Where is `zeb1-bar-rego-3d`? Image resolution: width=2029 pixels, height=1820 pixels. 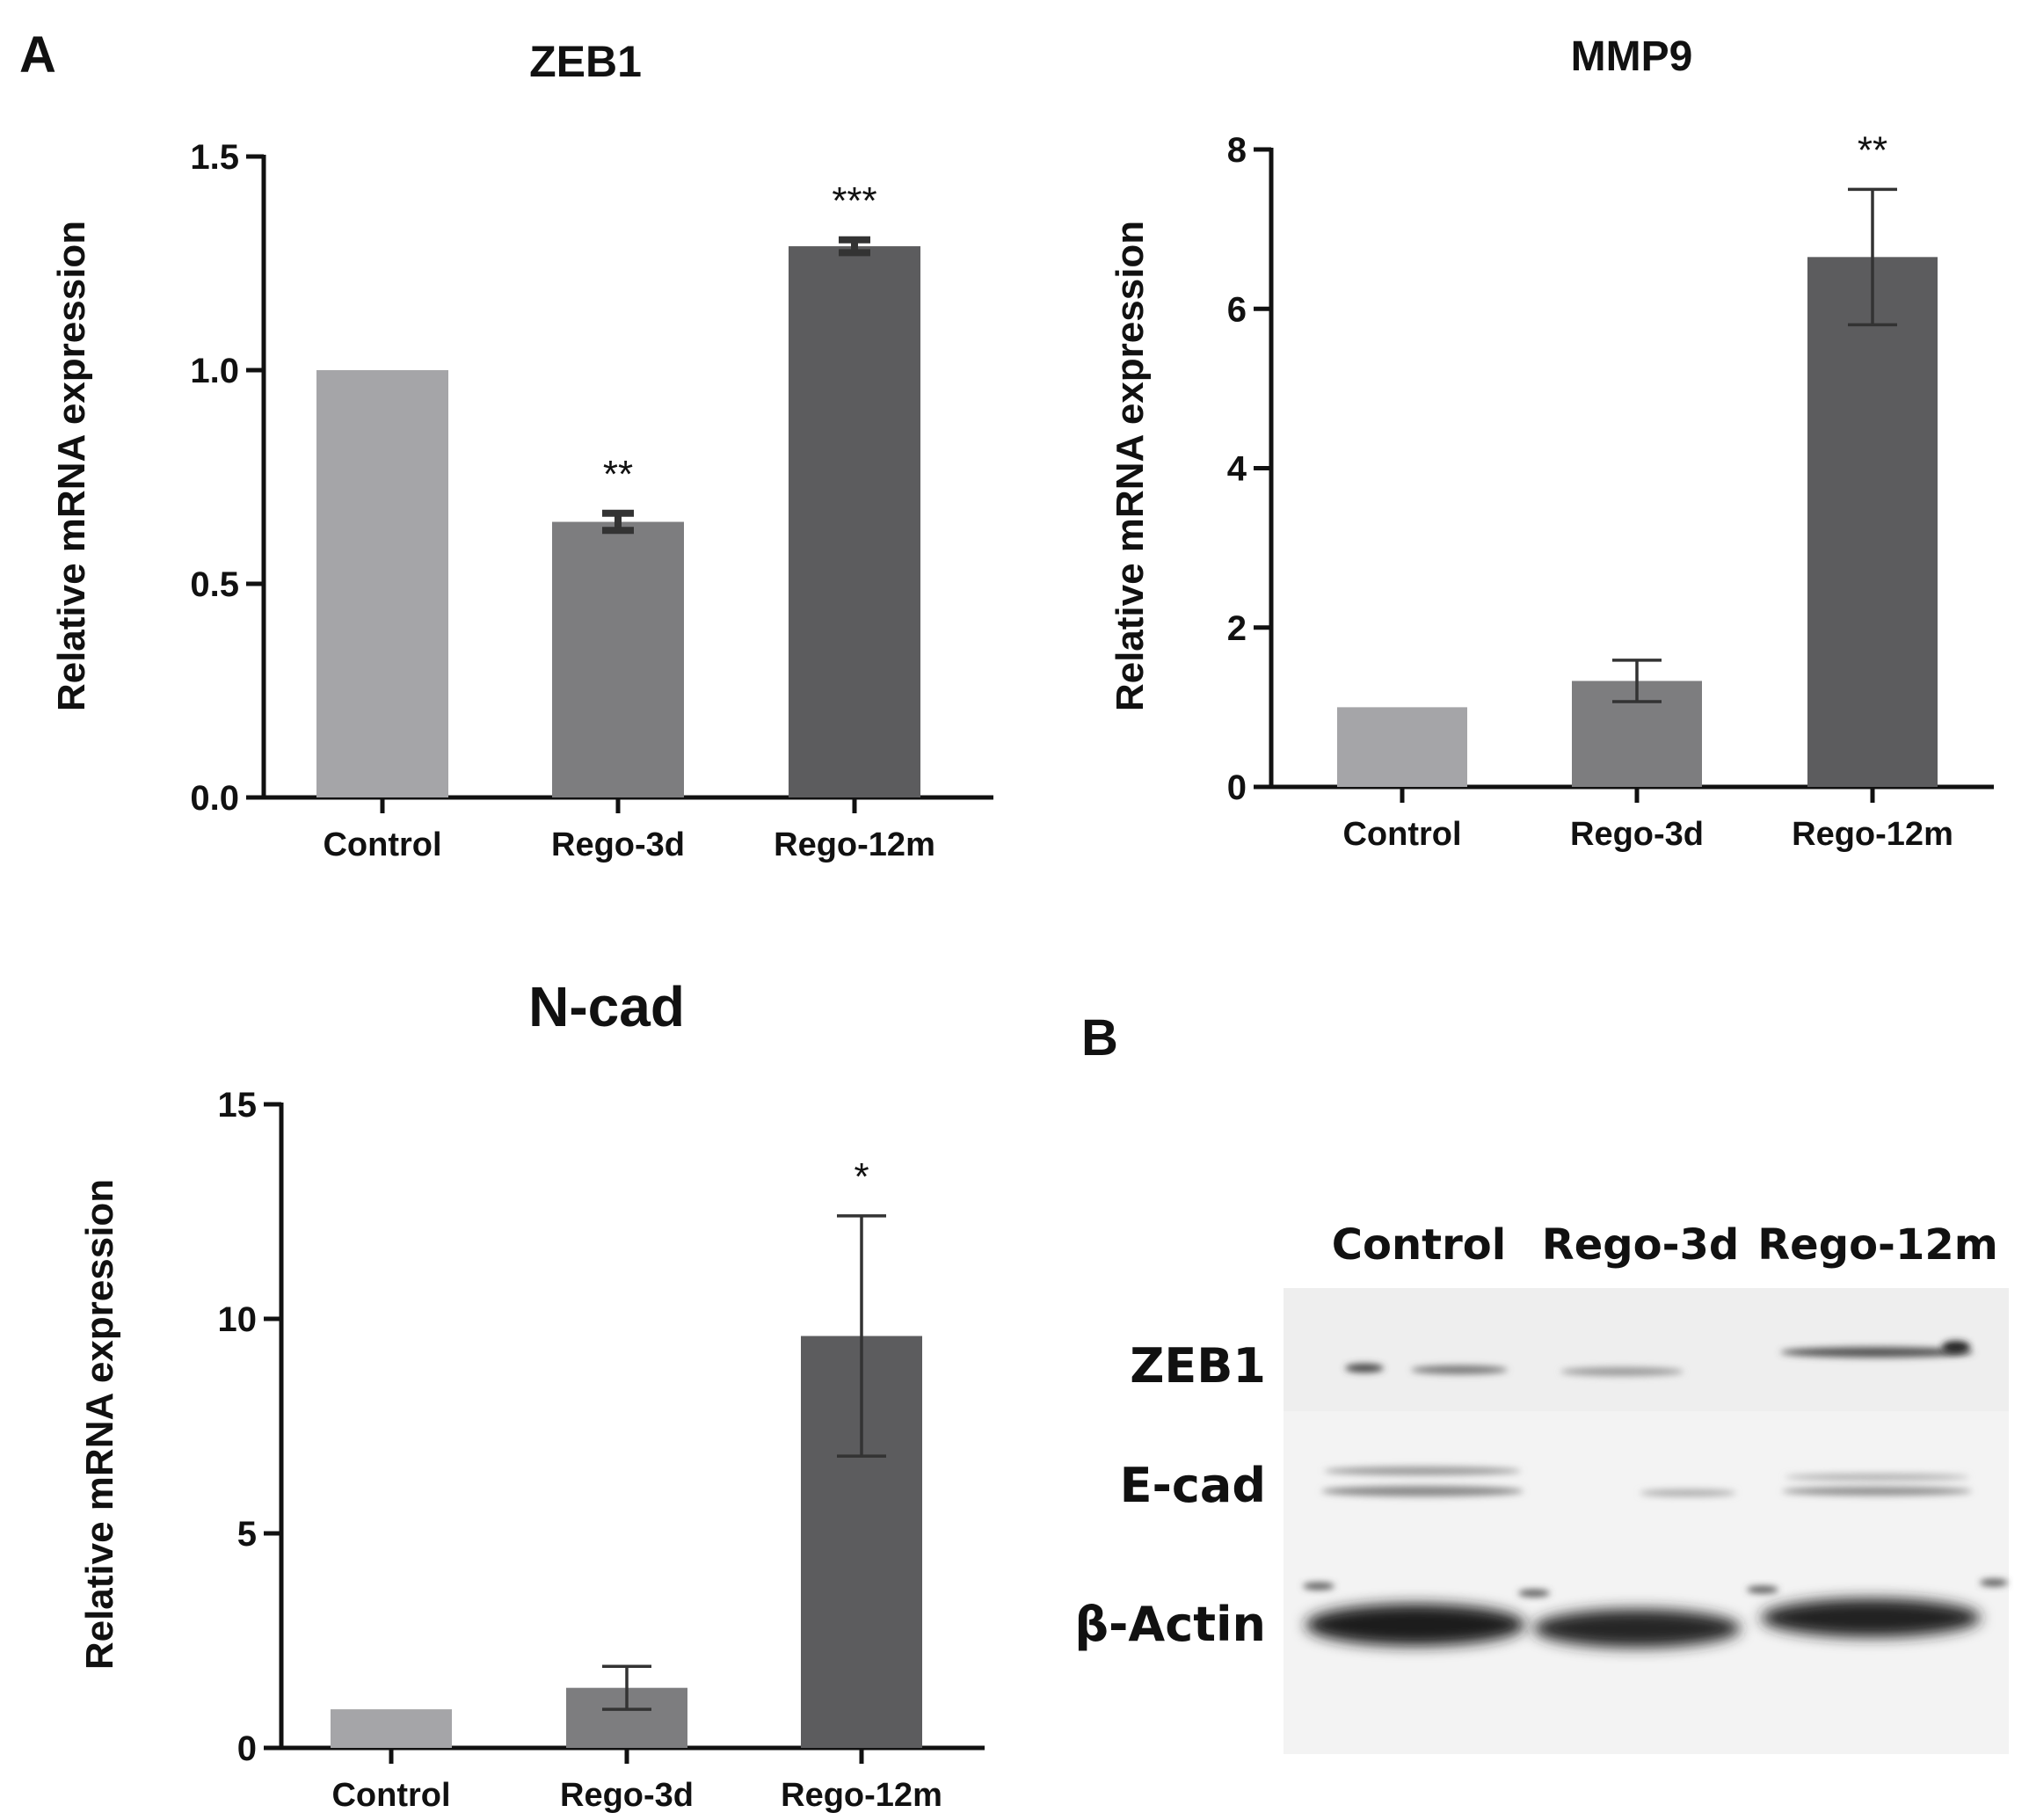
zeb1-bar-rego-3d is located at coordinates (618, 659).